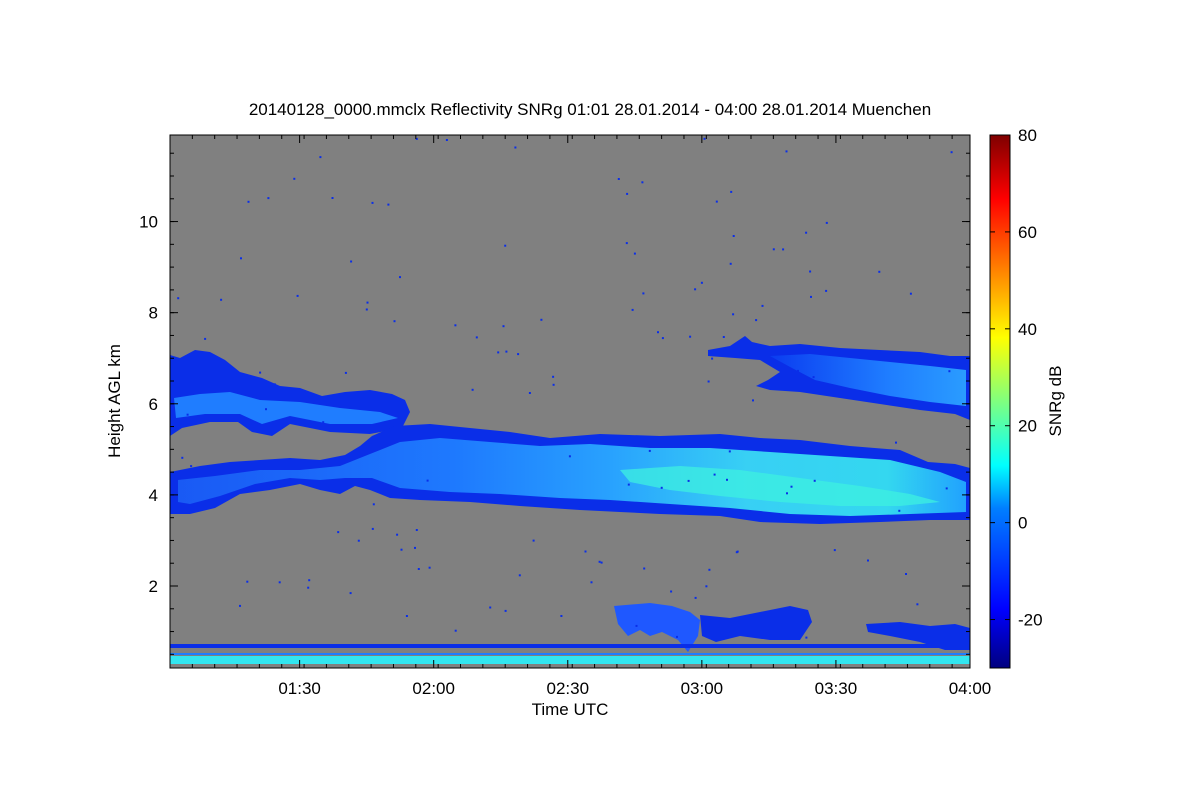 Image resolution: width=1200 pixels, height=800 pixels. I want to click on x-tick-label: 02:00, so click(433, 688).